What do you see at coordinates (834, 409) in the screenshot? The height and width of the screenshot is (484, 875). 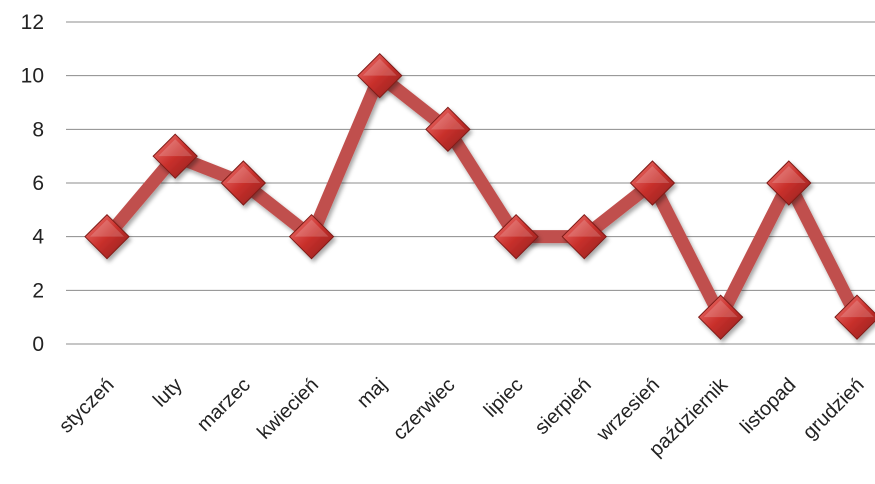 I see `x-tick-label: grudzień` at bounding box center [834, 409].